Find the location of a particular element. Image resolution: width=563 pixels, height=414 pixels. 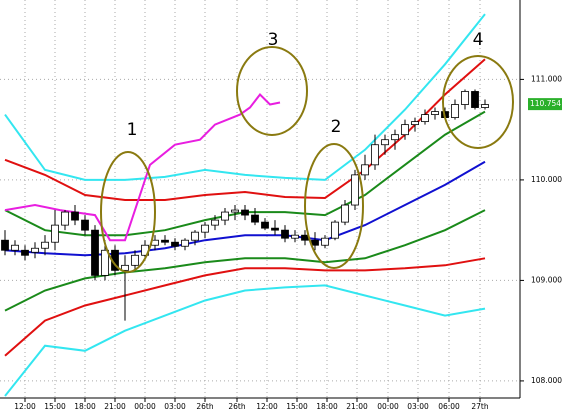

annotation: 2 is located at coordinates (336, 127).